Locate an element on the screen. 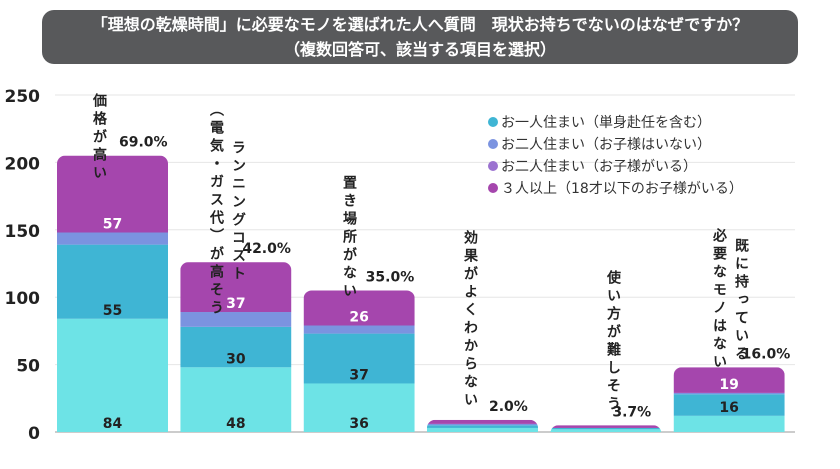 The height and width of the screenshot is (469, 840). legend-label: お二人住まい（お子様はいない） is located at coordinates (606, 145).